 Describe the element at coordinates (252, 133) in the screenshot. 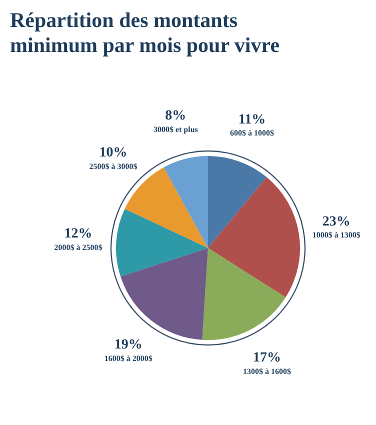

I see `slice-label: 600$ à 1000$` at that location.